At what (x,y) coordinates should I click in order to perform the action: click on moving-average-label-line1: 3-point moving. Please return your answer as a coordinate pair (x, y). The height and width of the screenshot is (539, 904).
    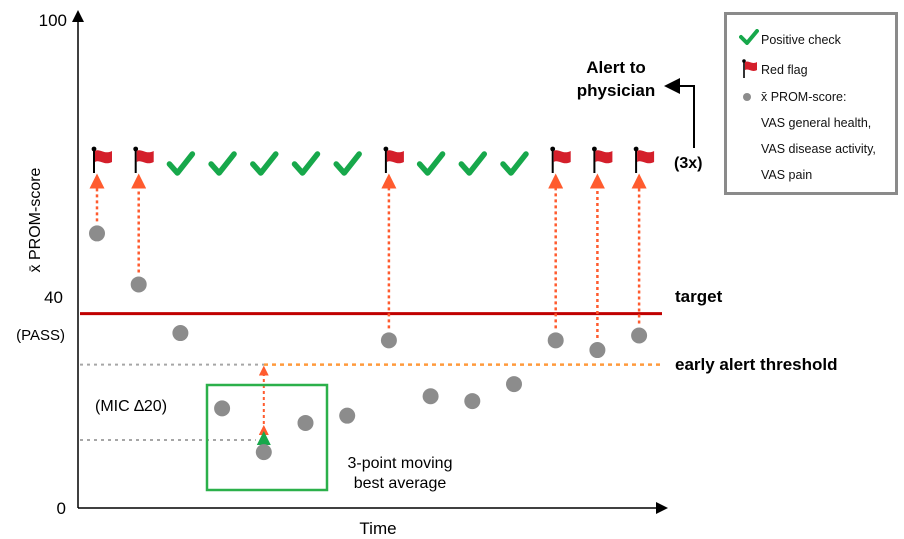
    Looking at the image, I should click on (400, 463).